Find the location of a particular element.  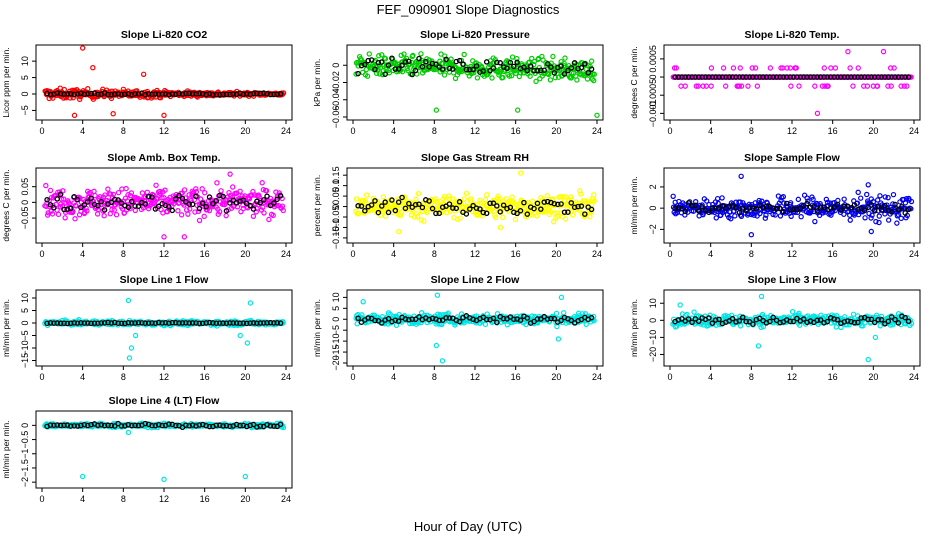

y-tick-label: −1 is located at coordinates (25, 454).